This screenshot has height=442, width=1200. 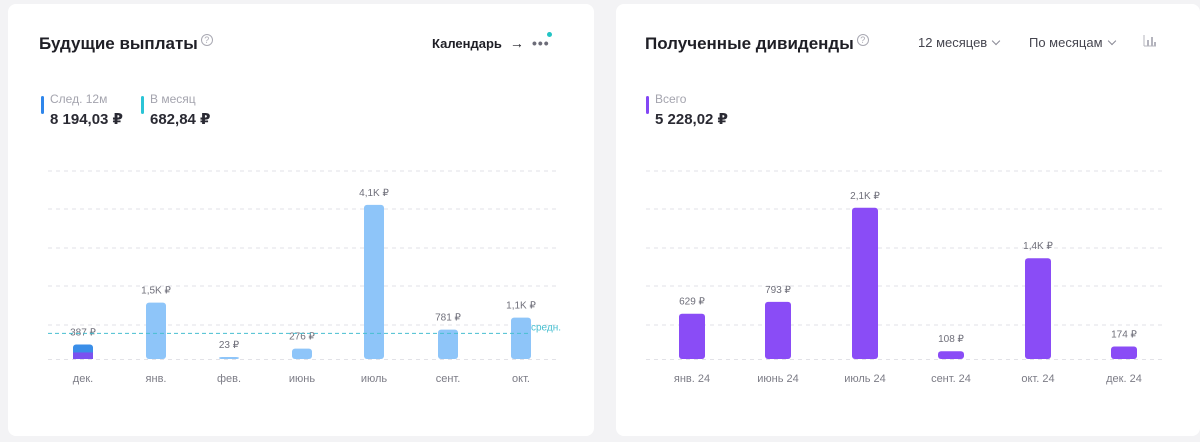 I want to click on future-payments-title: Будущие выплаты?, so click(x=126, y=44).